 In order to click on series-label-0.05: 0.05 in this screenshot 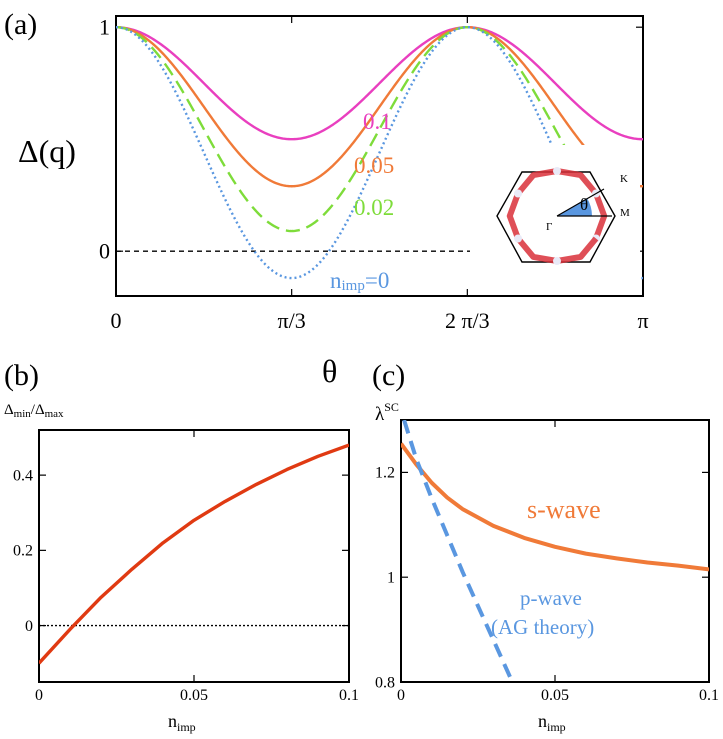, I will do `click(374, 165)`.